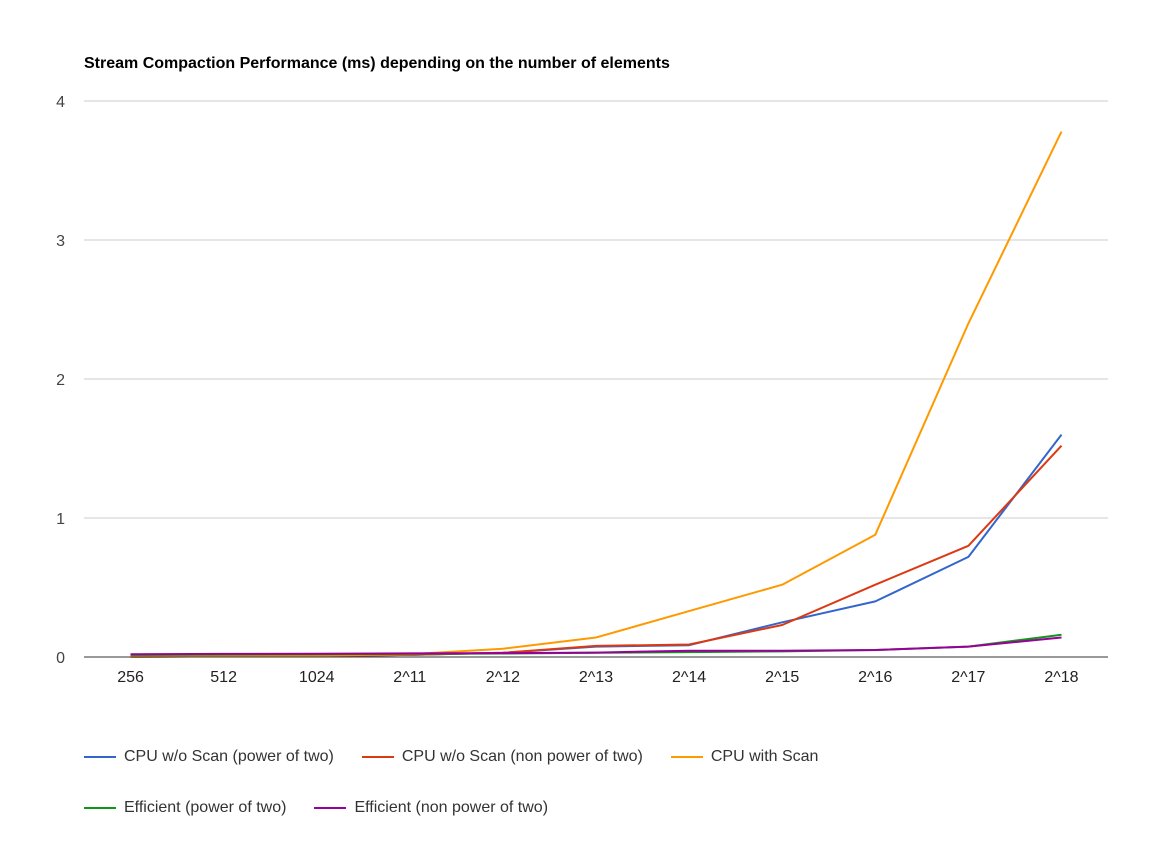 The height and width of the screenshot is (858, 1169). What do you see at coordinates (503, 677) in the screenshot?
I see `x-tick-label: 2^12` at bounding box center [503, 677].